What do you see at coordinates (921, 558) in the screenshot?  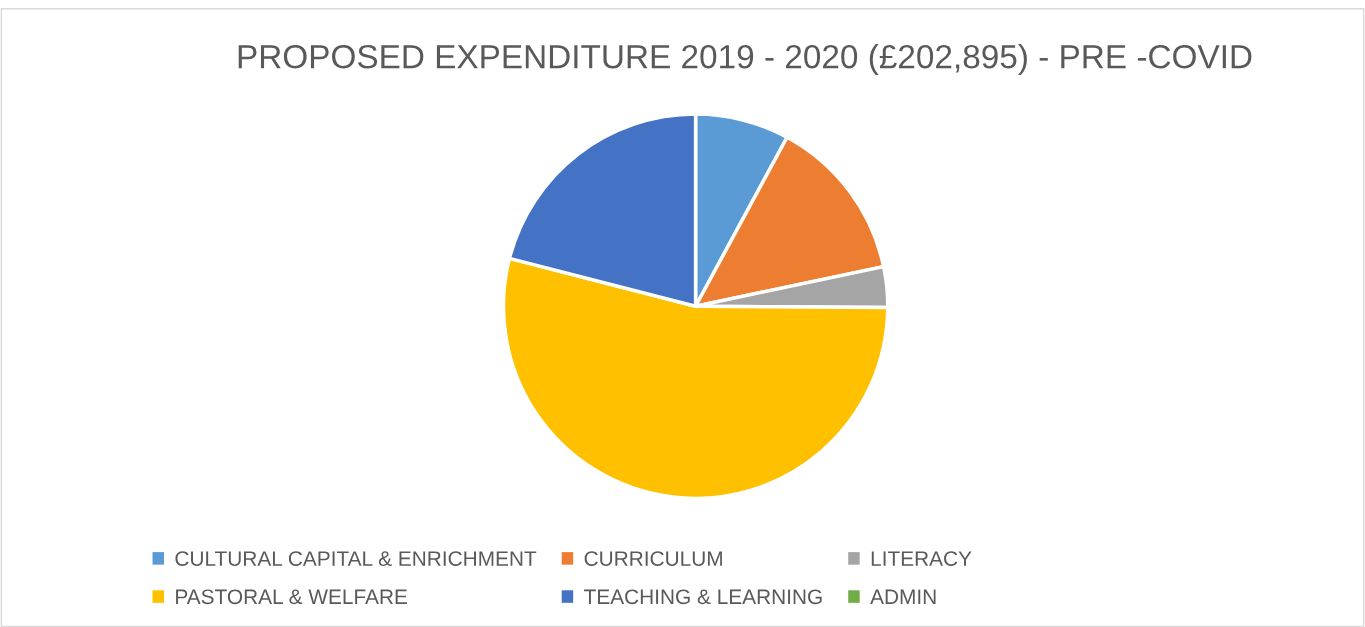 I see `legend-label: LITERACY` at bounding box center [921, 558].